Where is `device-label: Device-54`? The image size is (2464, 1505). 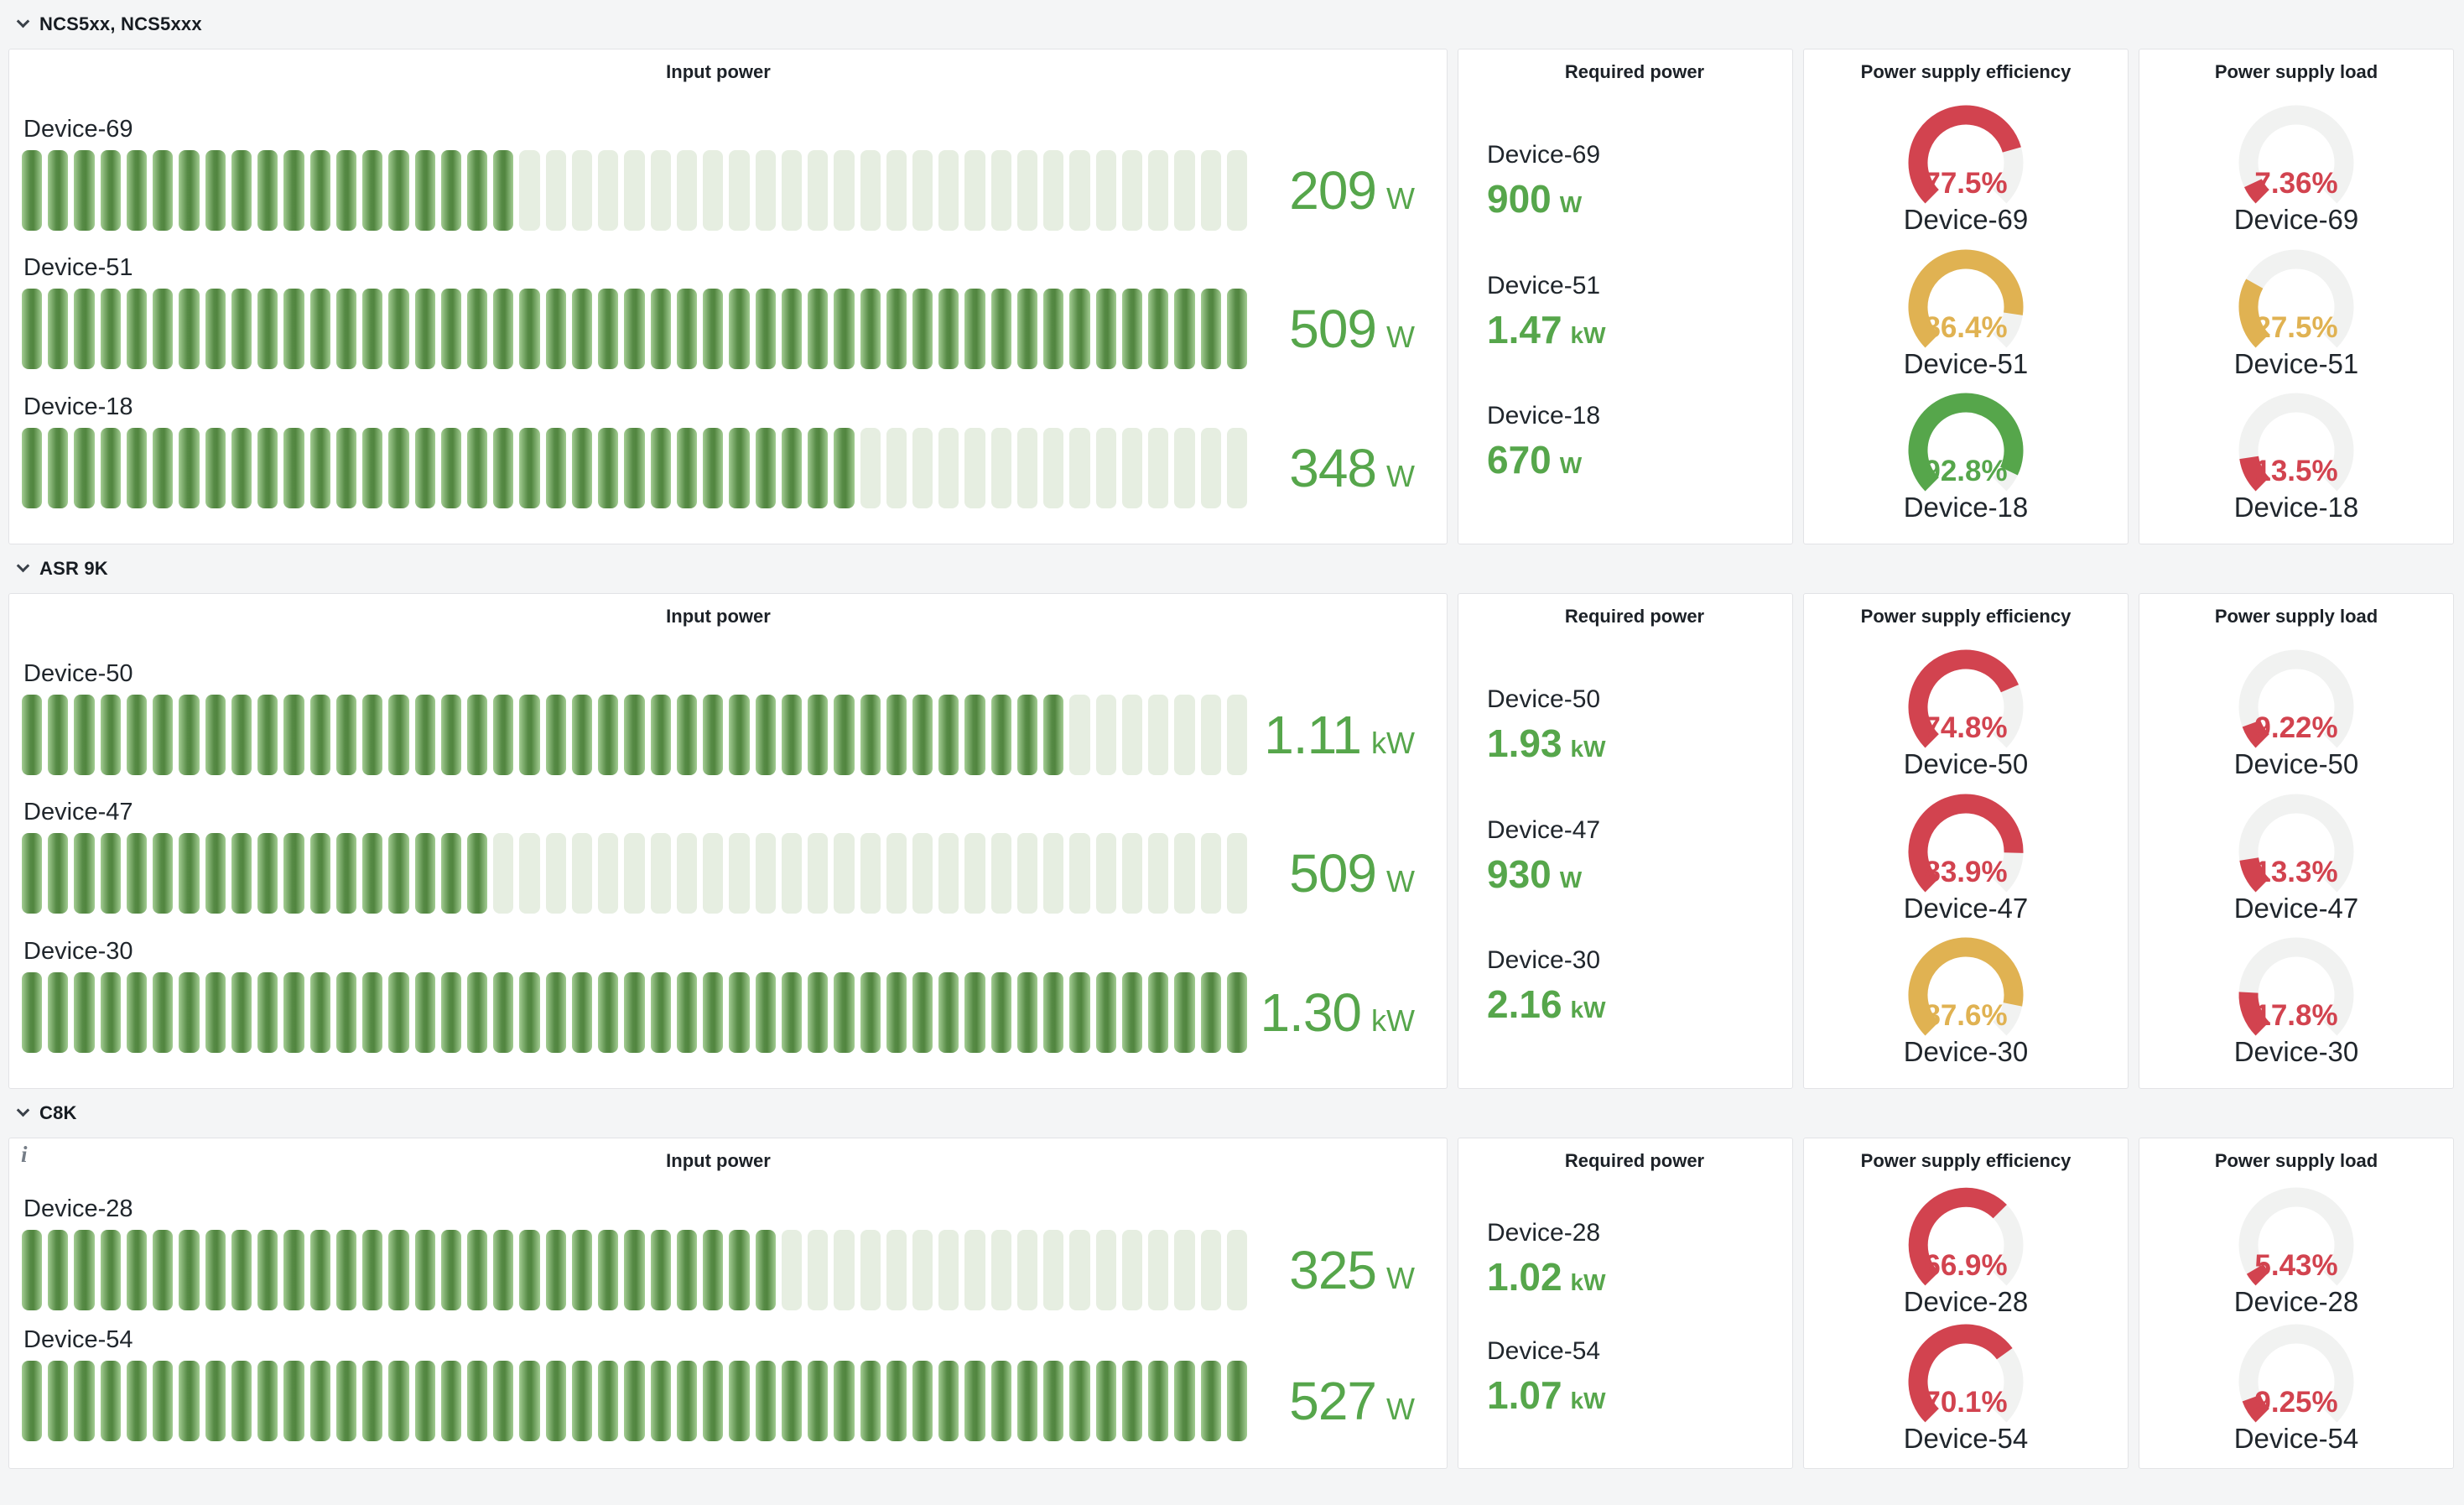 device-label: Device-54 is located at coordinates (78, 1339).